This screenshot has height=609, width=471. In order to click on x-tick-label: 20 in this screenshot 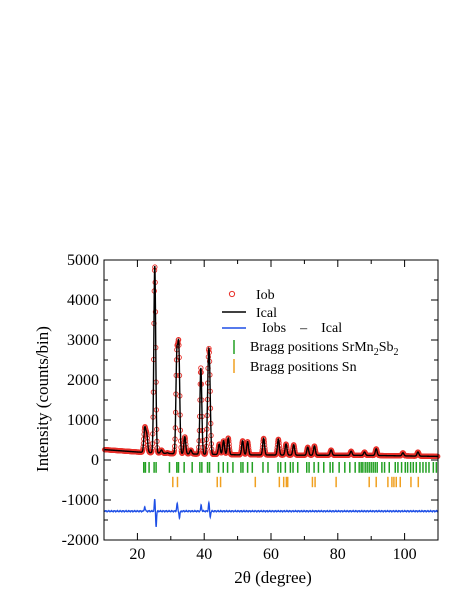, I will do `click(137, 554)`.